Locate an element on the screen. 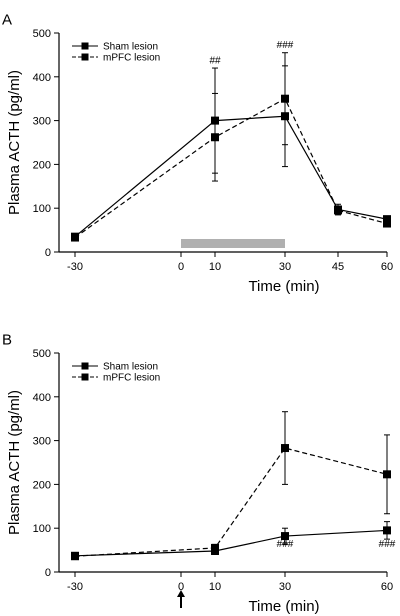 The image size is (400, 616). x-tick-label: 45 is located at coordinates (338, 267).